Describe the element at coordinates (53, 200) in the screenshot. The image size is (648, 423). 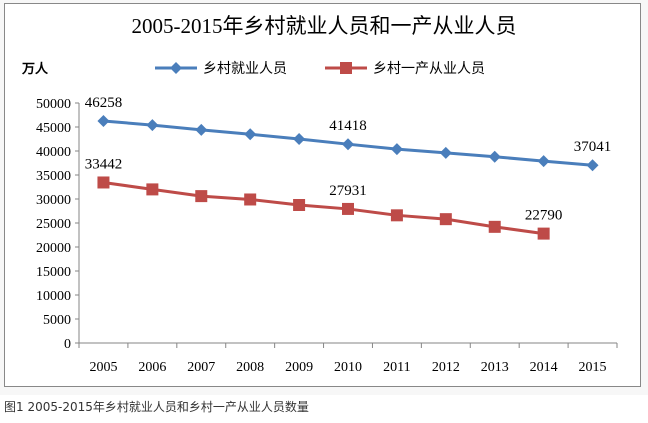
I see `y-tick-label: 30000` at that location.